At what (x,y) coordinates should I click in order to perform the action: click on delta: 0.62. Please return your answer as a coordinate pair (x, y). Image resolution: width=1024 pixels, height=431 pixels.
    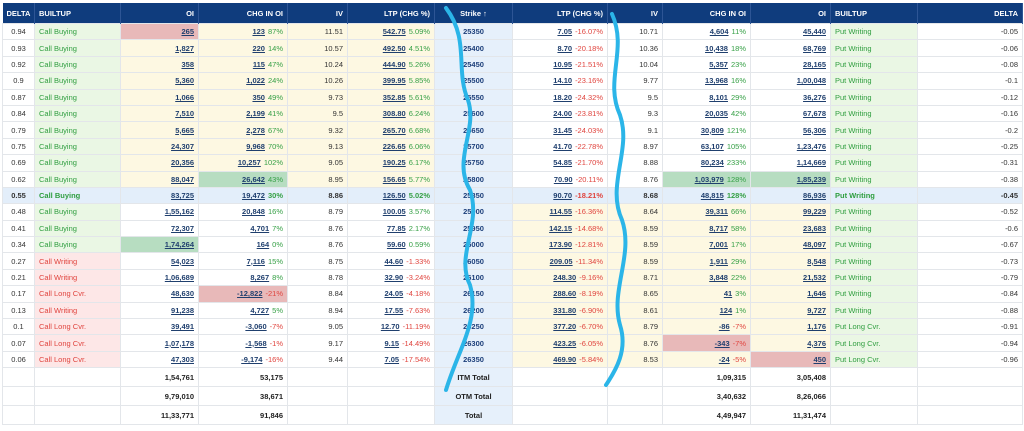
    Looking at the image, I should click on (18, 179).